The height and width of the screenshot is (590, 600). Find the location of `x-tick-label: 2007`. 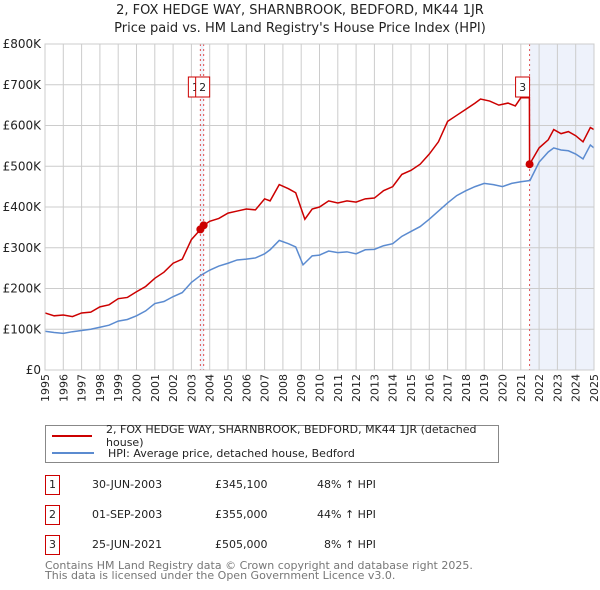

x-tick-label: 2007 is located at coordinates (265, 388).